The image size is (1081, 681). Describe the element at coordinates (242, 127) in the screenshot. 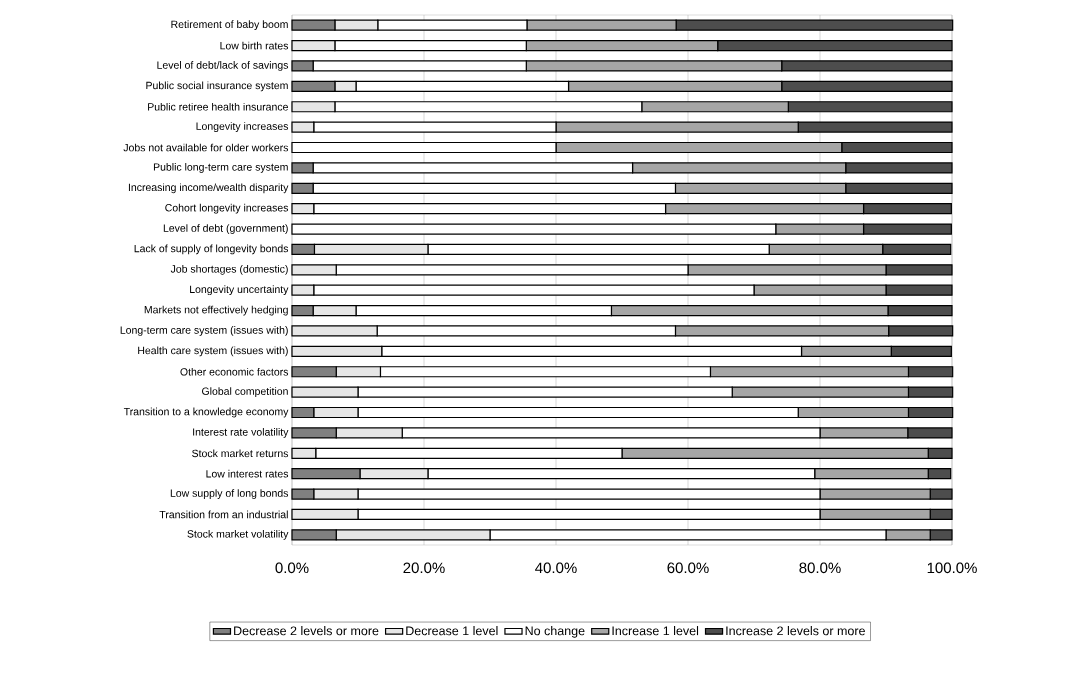

I see `y-tick-label: Longevity increases` at that location.